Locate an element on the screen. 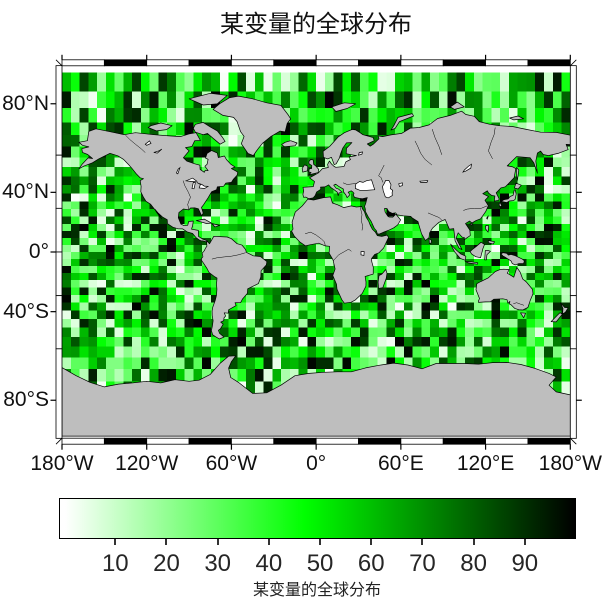 This screenshot has height=600, width=612. colorbar-tick-label: 30 is located at coordinates (218, 563).